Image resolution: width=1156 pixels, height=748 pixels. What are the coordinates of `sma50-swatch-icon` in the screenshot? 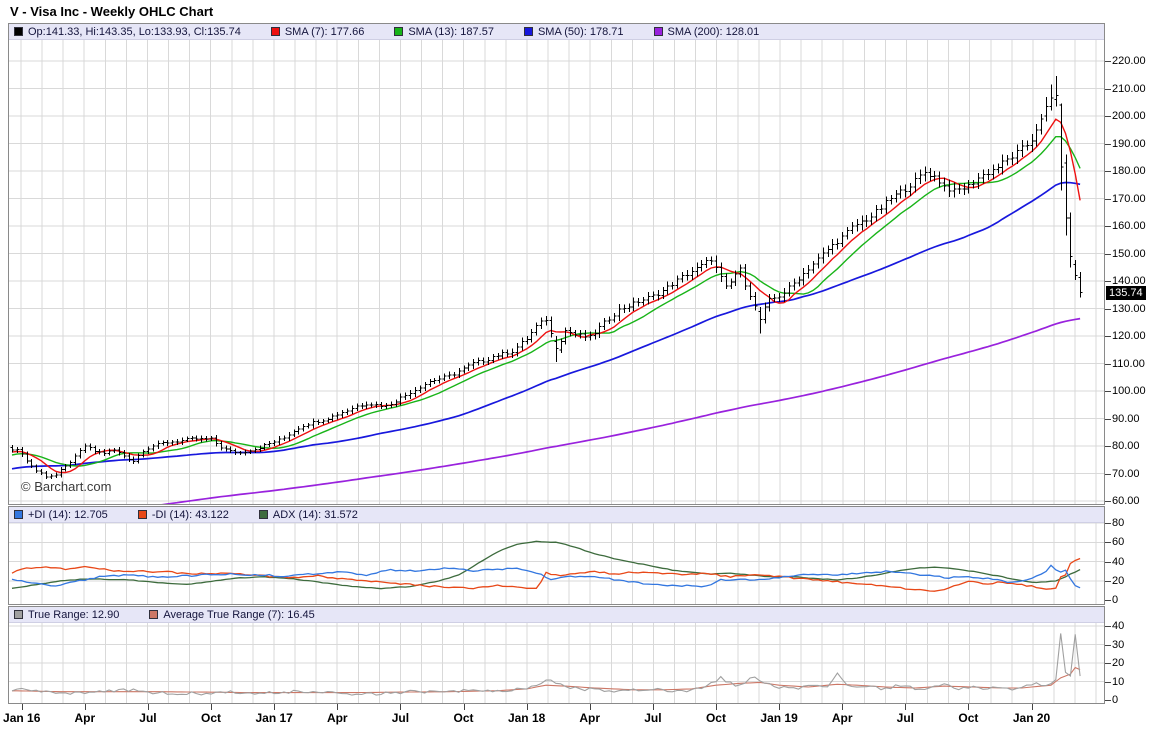 It's located at (528, 31).